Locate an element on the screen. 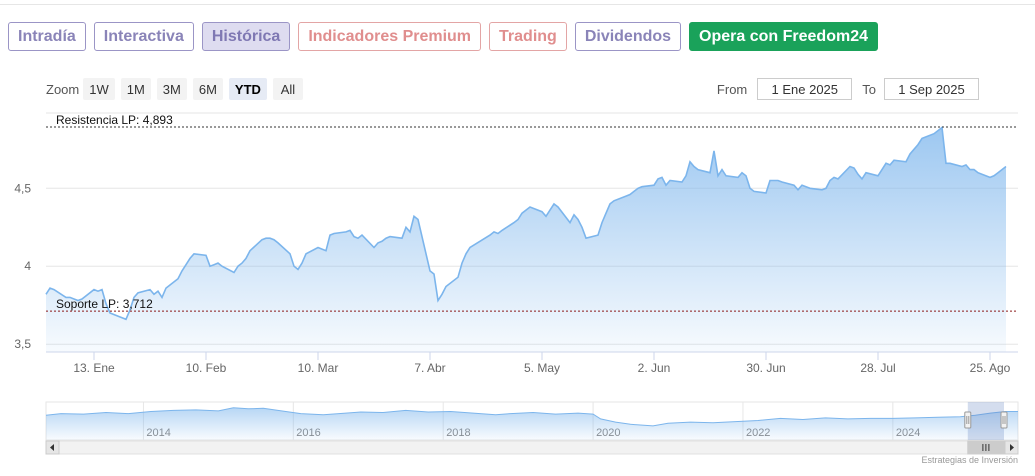 The height and width of the screenshot is (476, 1035). tab-indicadores-premium: Indicadores Premium is located at coordinates (390, 36).